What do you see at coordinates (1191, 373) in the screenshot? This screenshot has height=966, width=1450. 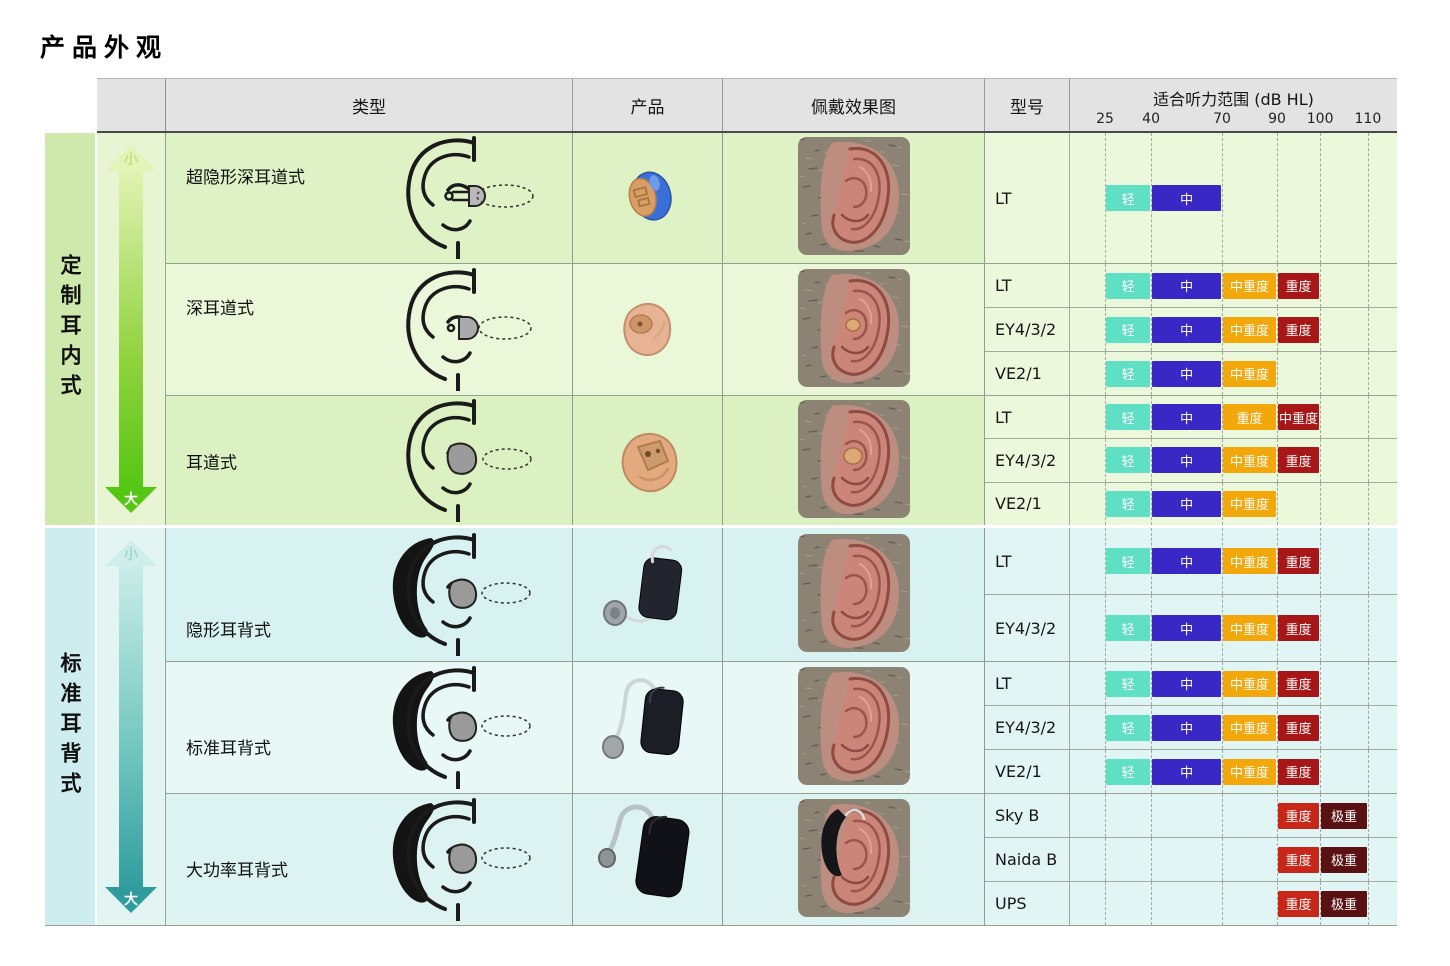 I see `model-subrow: VE2/1 轻中中重度` at bounding box center [1191, 373].